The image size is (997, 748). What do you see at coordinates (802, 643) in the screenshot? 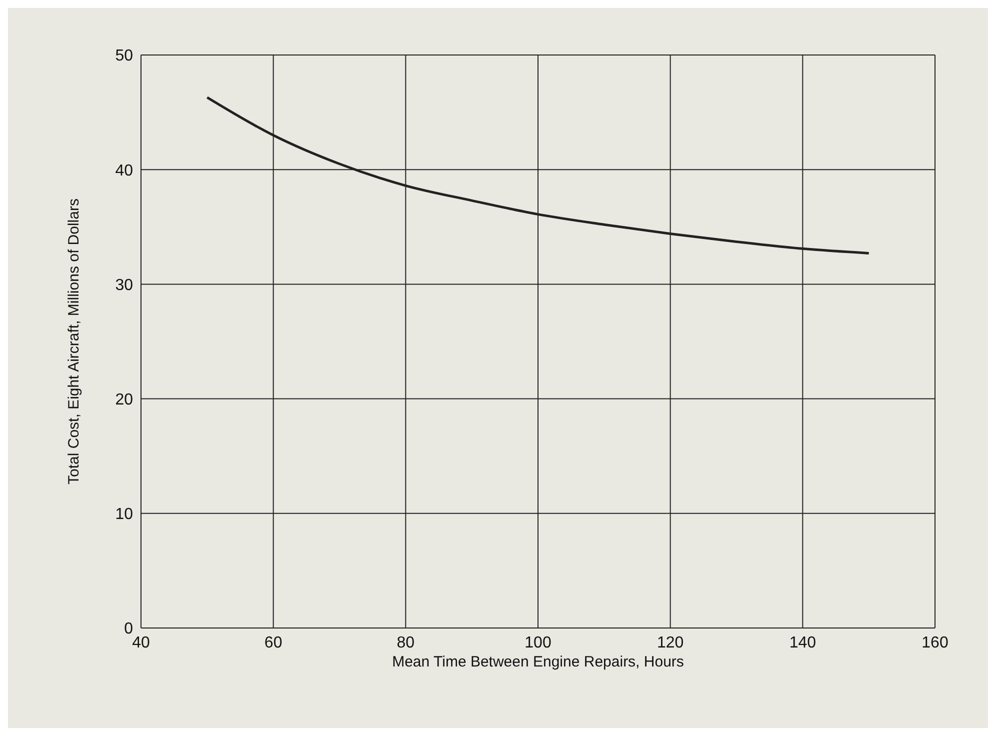
I see `x-tick-label: 140` at bounding box center [802, 643].